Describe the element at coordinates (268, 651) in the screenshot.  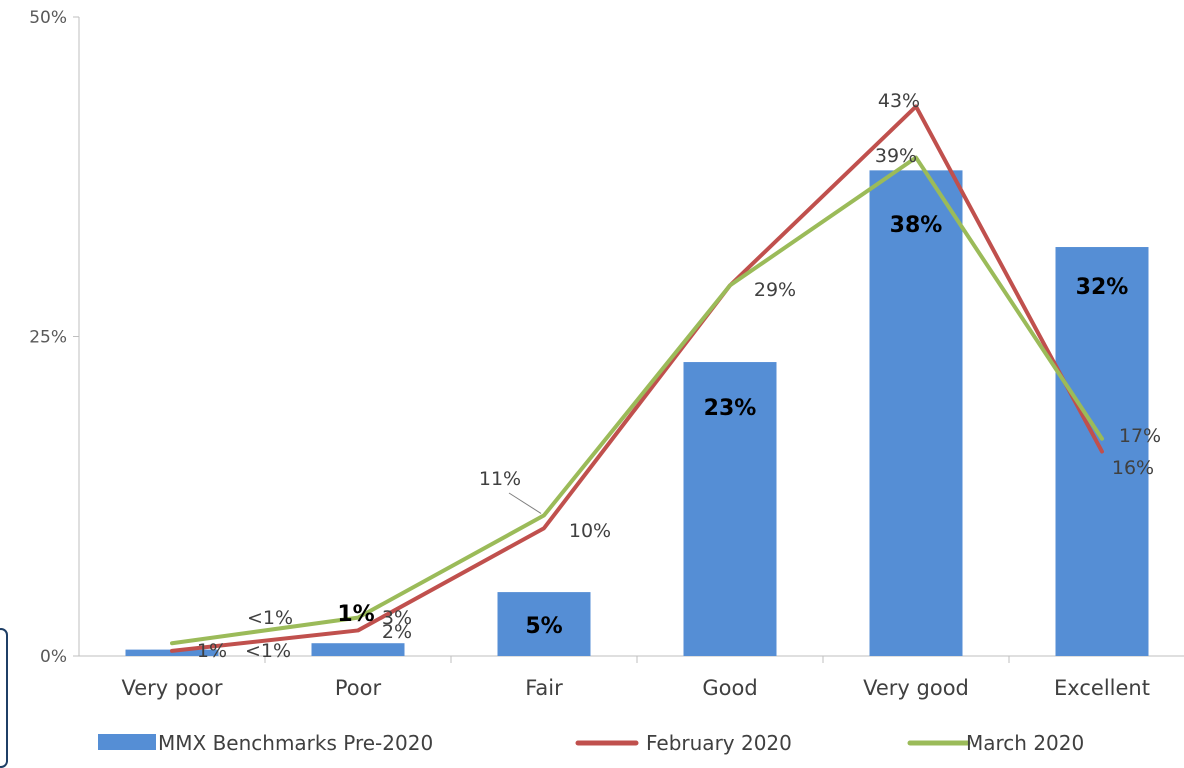
I see `february-data-label: <1%` at that location.